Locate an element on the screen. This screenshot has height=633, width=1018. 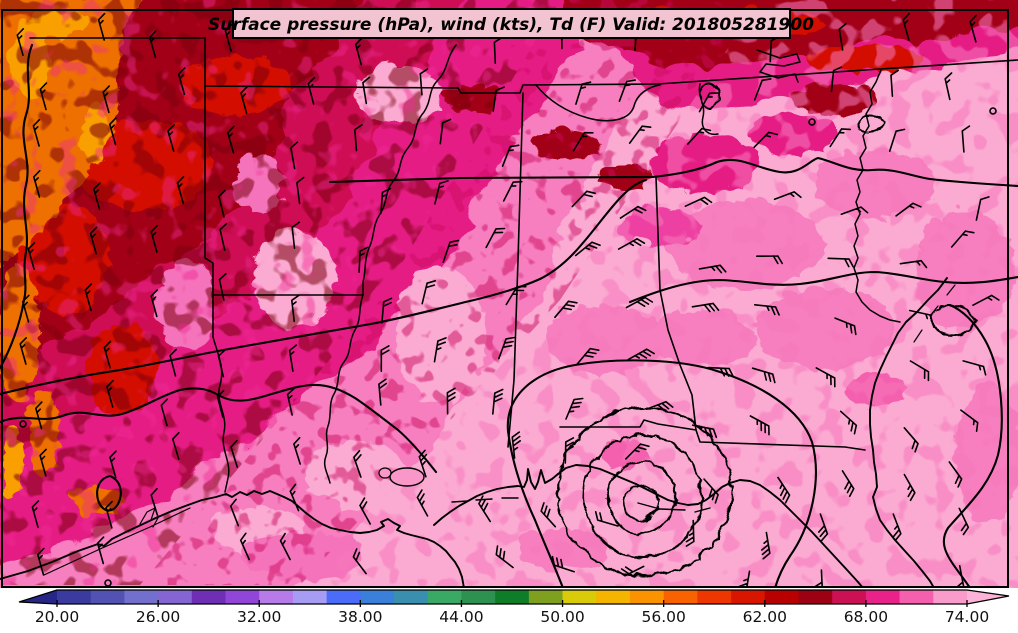
colorbar-tick-label: 26.00 is located at coordinates (158, 617).